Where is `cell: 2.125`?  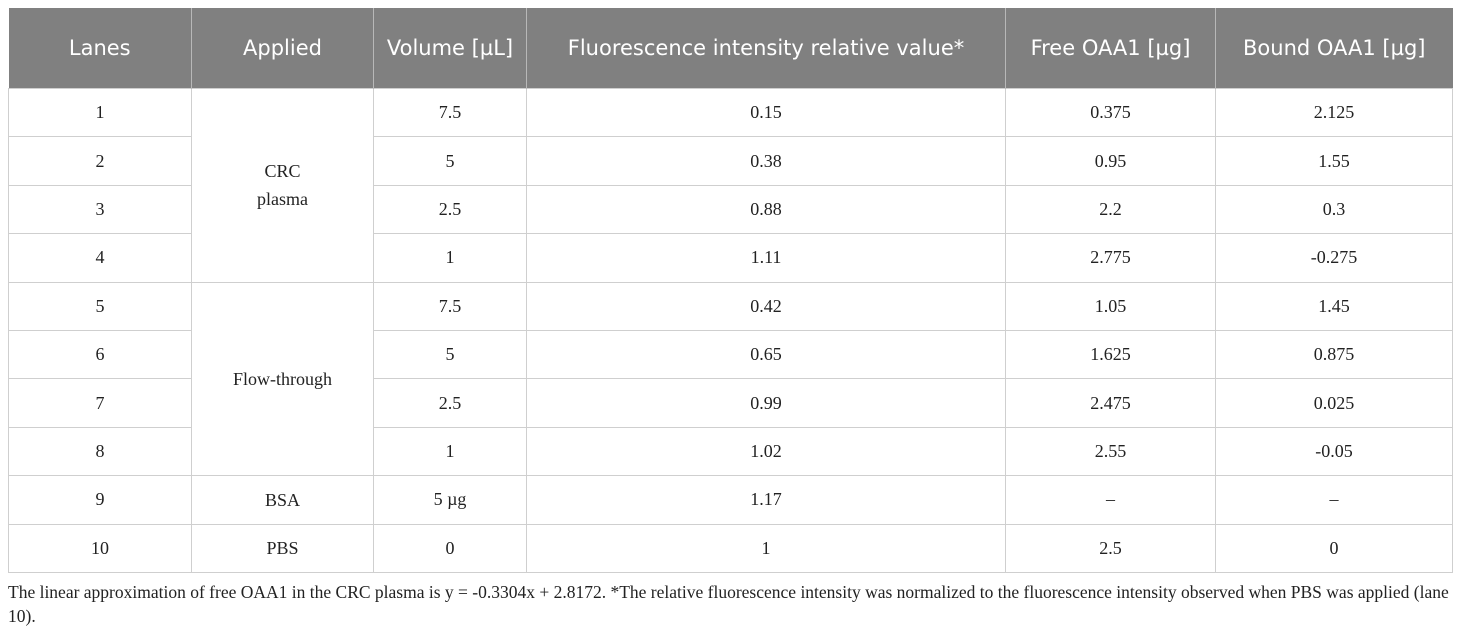
cell: 2.125 is located at coordinates (1334, 112).